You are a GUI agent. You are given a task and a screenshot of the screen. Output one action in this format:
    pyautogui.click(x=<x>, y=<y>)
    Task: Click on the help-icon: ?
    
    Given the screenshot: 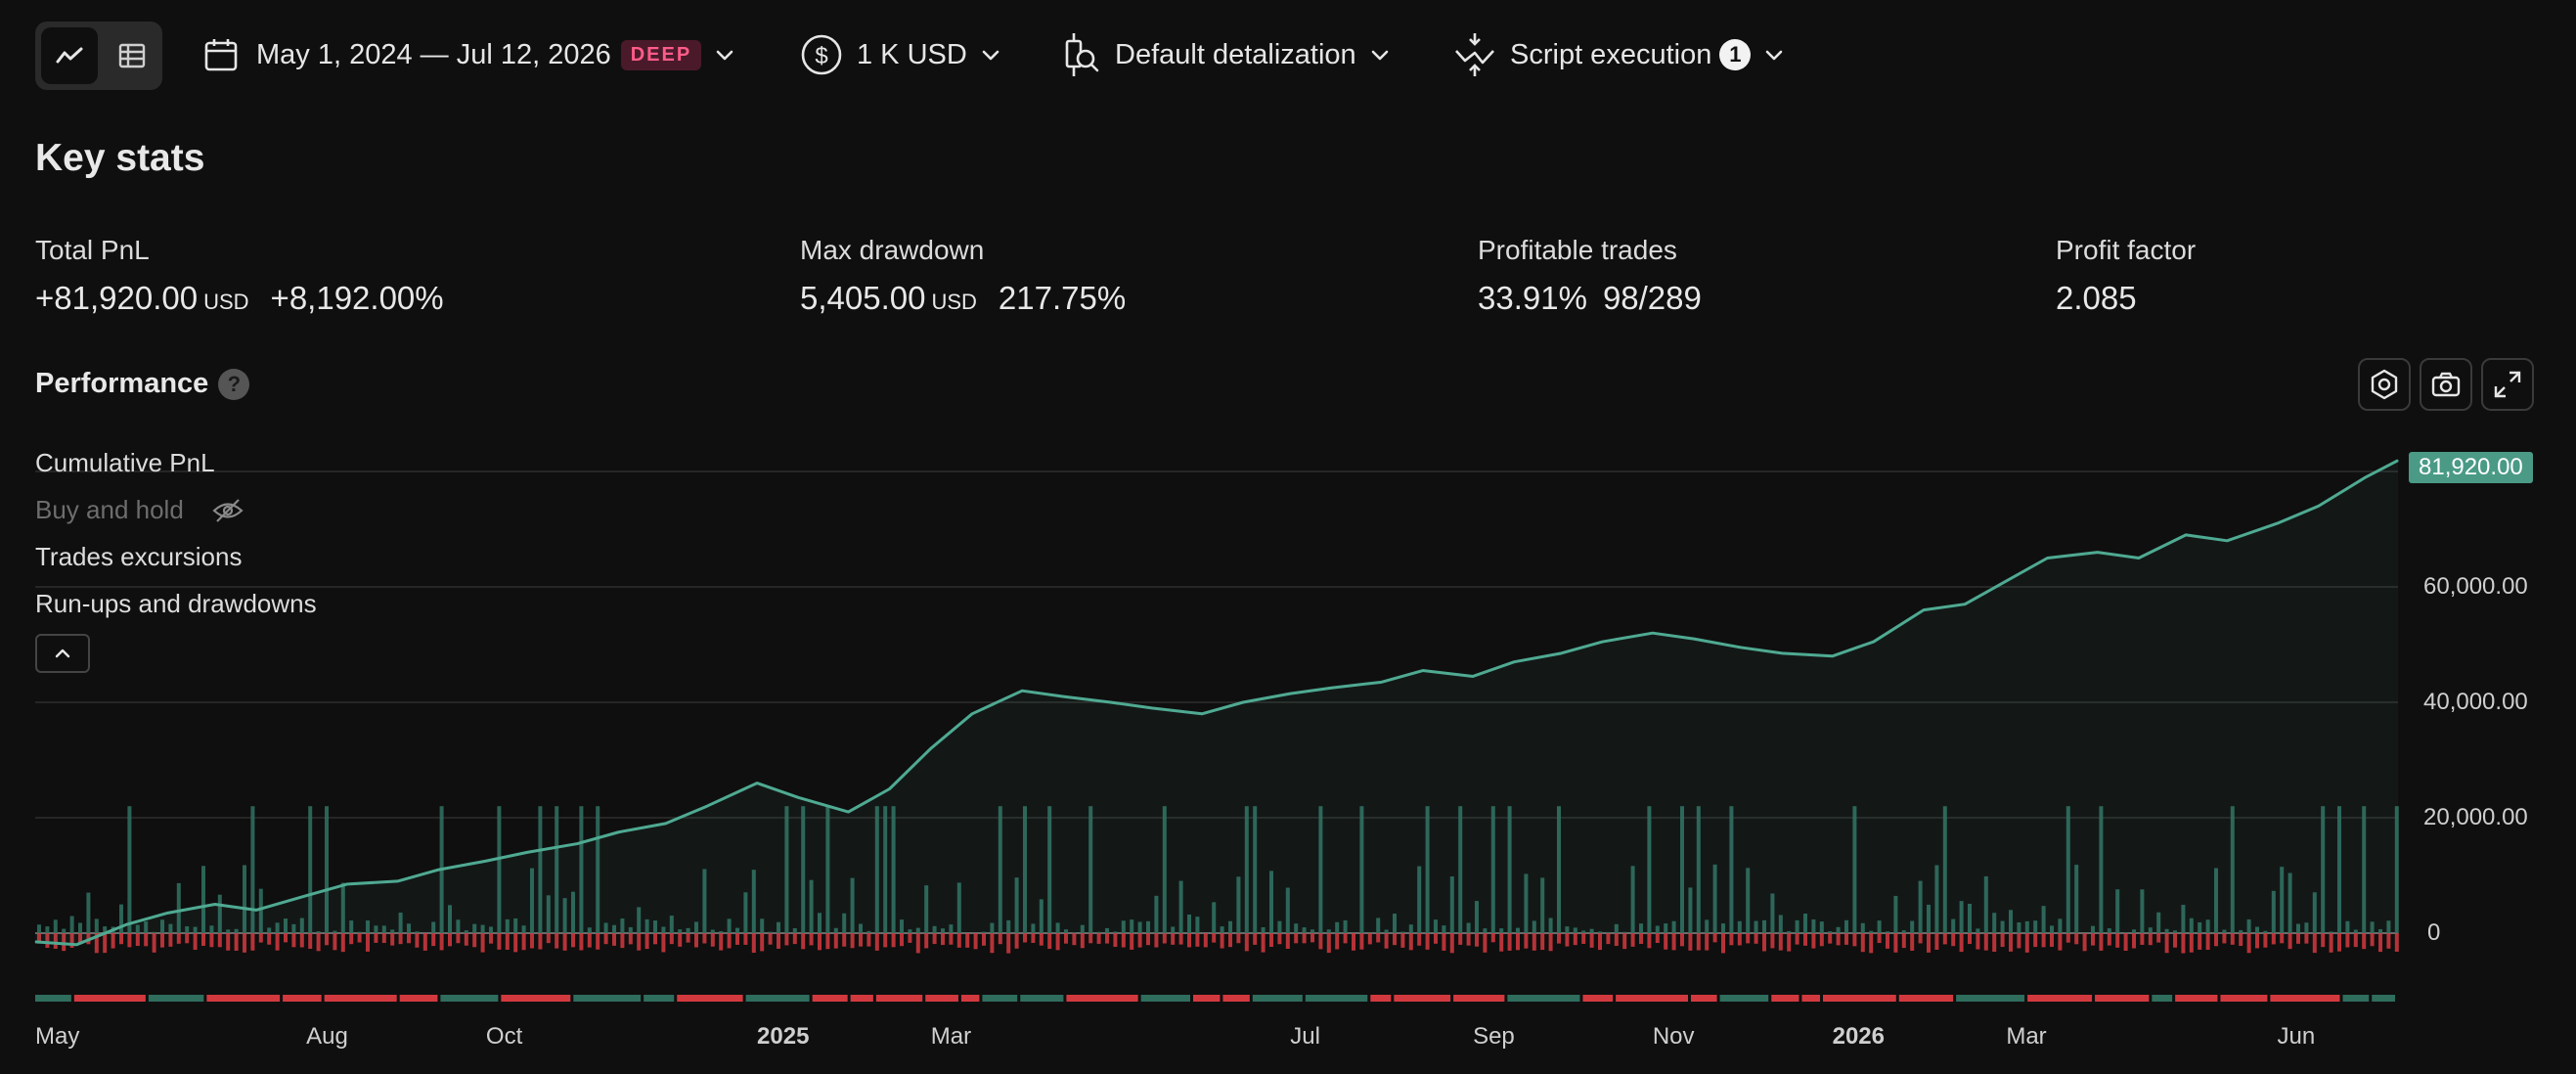 What is the action you would take?
    pyautogui.click(x=234, y=384)
    